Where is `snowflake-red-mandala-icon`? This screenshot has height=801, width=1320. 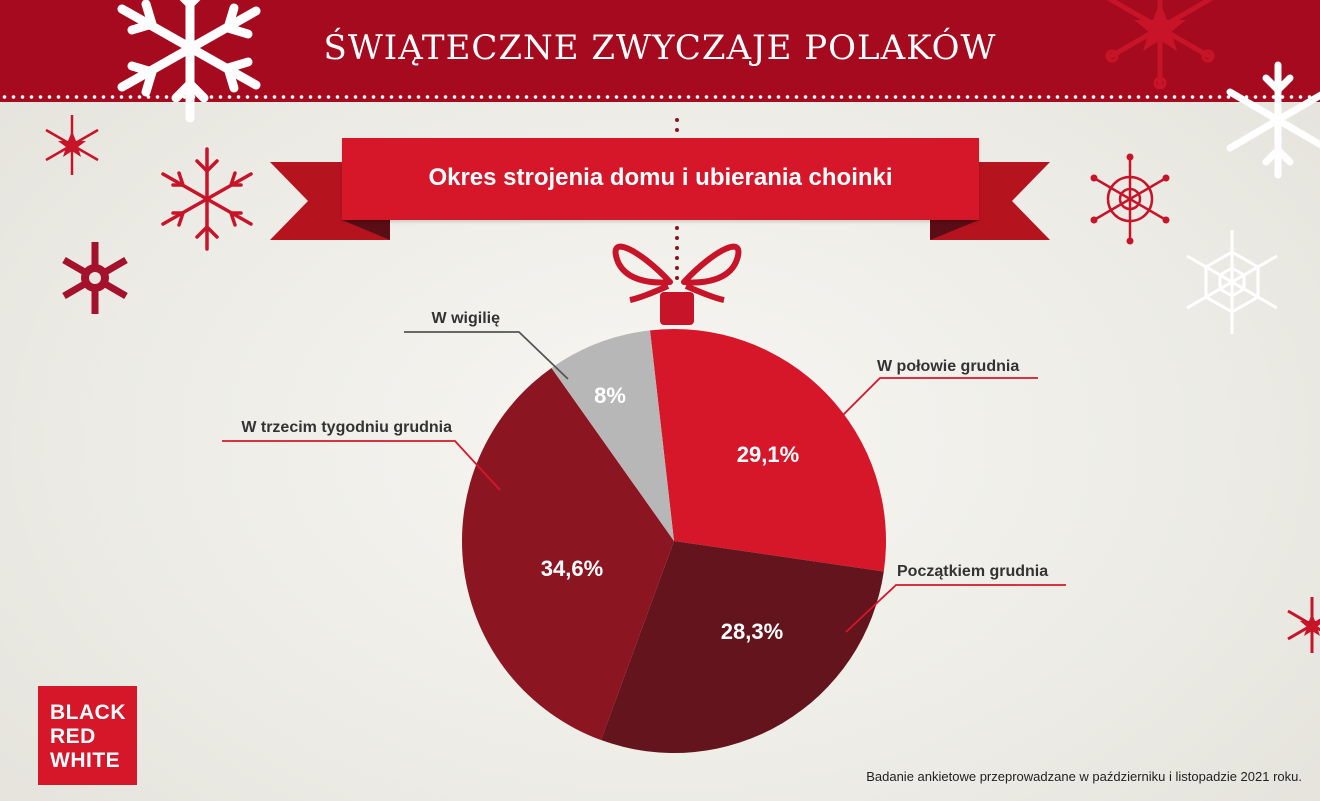
snowflake-red-mandala-icon is located at coordinates (1130, 199).